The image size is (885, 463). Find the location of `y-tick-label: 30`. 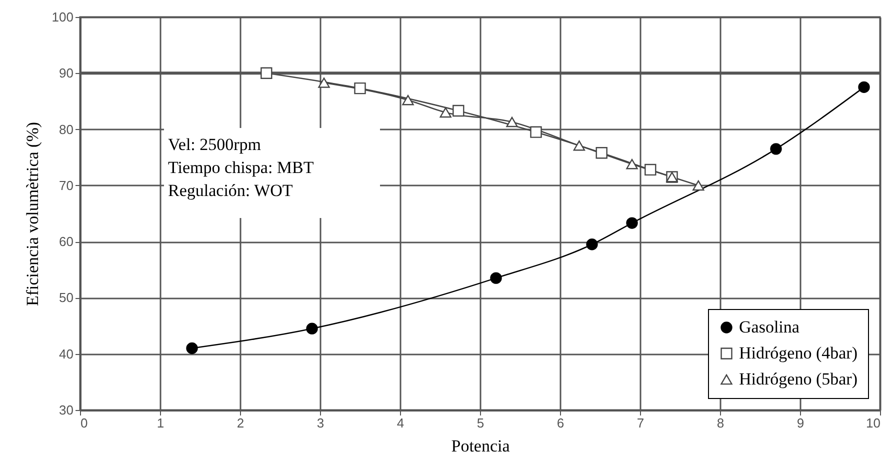

y-tick-label: 30 is located at coordinates (66, 410).